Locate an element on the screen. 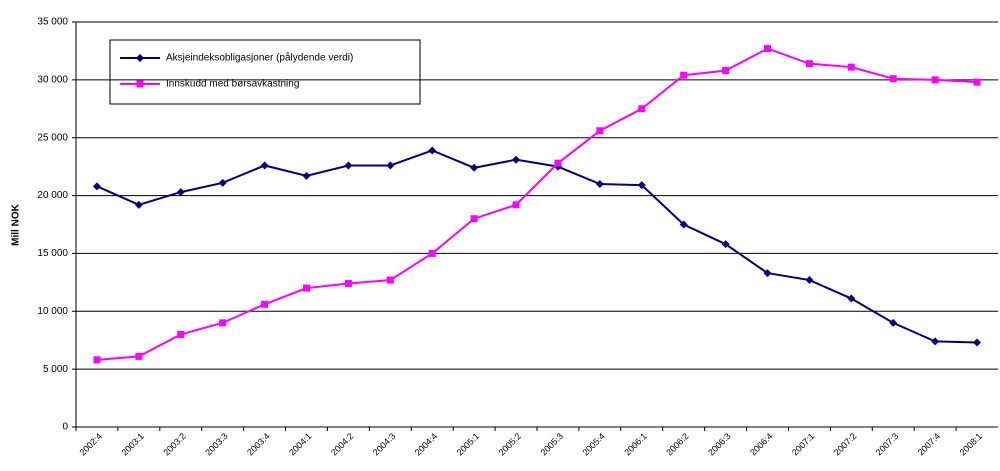 This screenshot has height=471, width=1000. y-tick-label: 35 000 is located at coordinates (52, 22).